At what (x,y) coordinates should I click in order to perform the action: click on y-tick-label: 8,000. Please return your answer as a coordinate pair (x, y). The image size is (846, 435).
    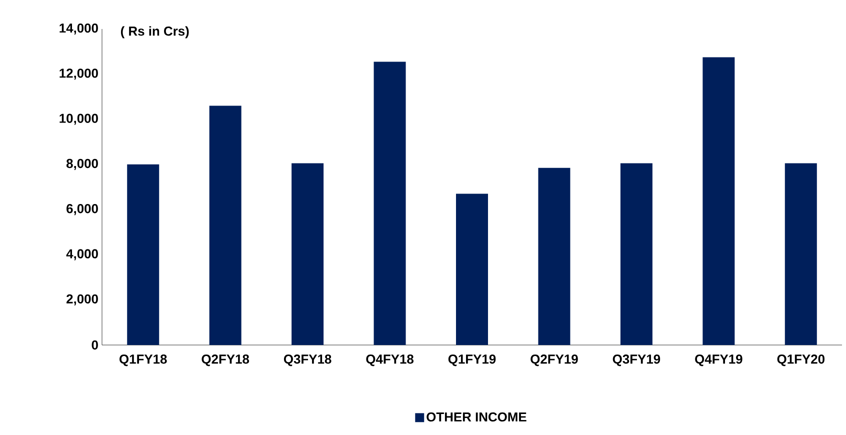
    Looking at the image, I should click on (82, 164).